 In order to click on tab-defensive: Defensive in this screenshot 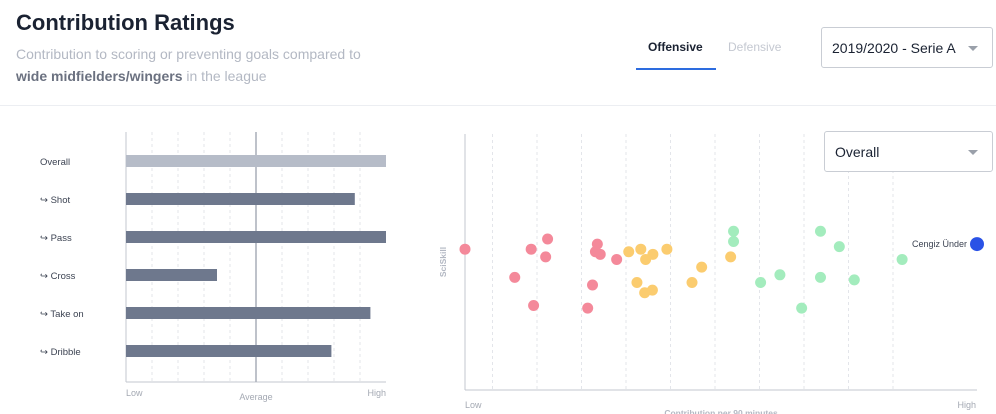, I will do `click(755, 47)`.